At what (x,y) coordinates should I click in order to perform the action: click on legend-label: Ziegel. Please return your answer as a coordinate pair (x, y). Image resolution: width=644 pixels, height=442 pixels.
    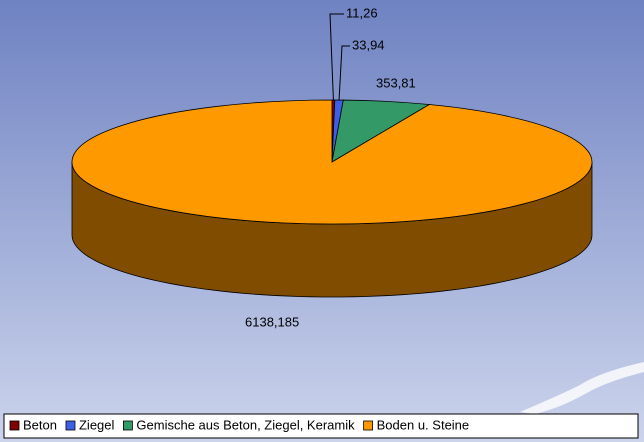
    Looking at the image, I should click on (97, 424).